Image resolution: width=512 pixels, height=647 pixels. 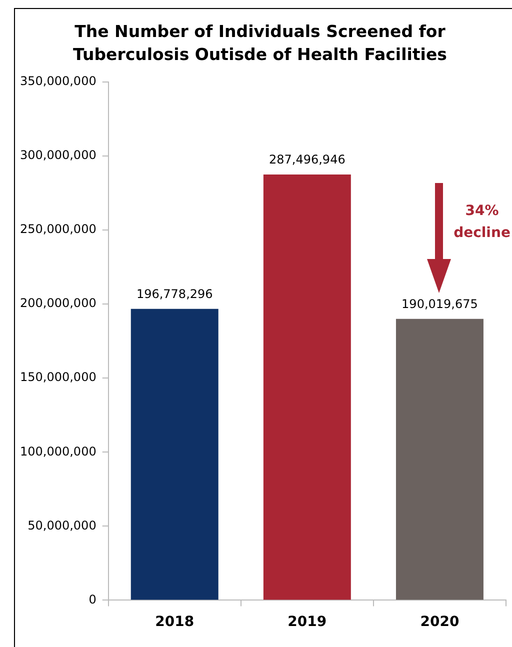 I want to click on y-tick-label: 200,000,000, so click(x=58, y=303).